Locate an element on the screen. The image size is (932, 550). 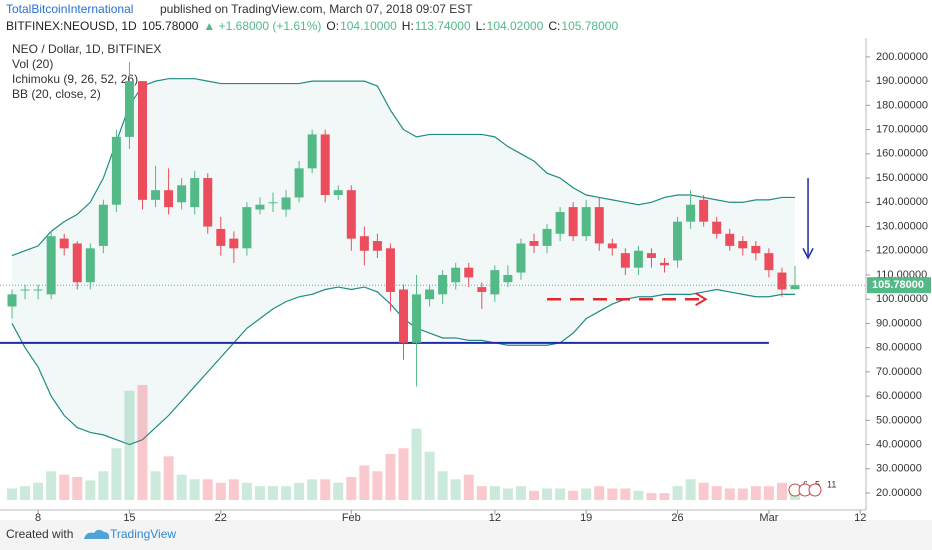
y-tick-label: 60.00000 is located at coordinates (899, 396).